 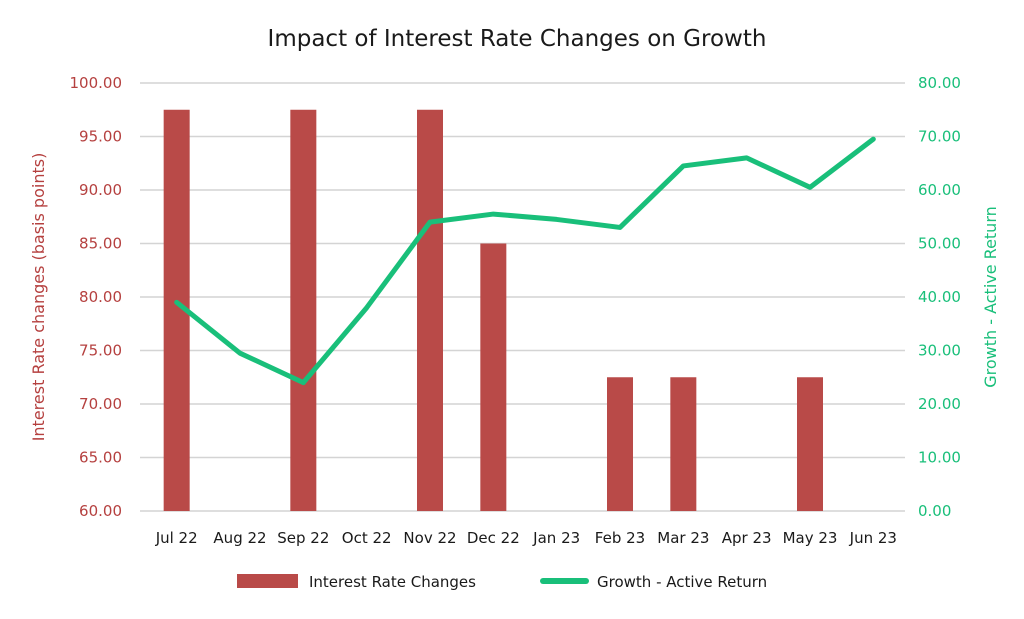 What do you see at coordinates (939, 458) in the screenshot?
I see `right-tick-label: 10.00` at bounding box center [939, 458].